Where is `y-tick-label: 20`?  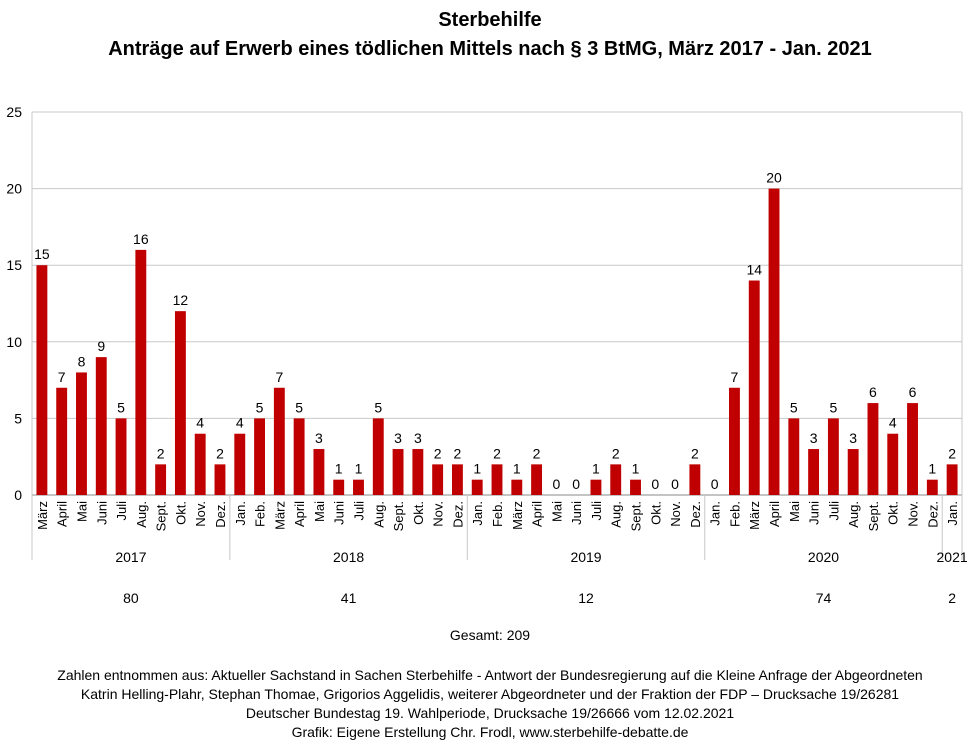
y-tick-label: 20 is located at coordinates (14, 189).